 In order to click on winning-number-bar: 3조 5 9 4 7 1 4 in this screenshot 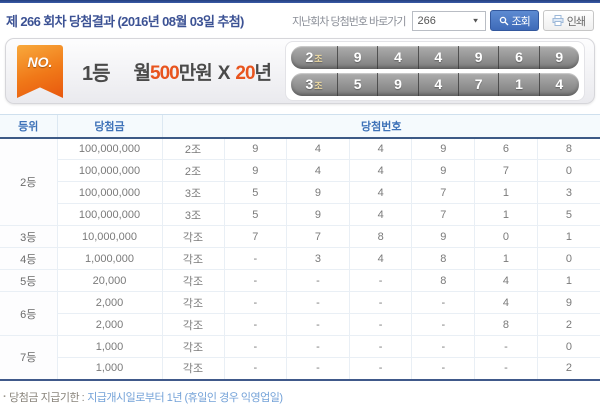, I will do `click(435, 84)`.